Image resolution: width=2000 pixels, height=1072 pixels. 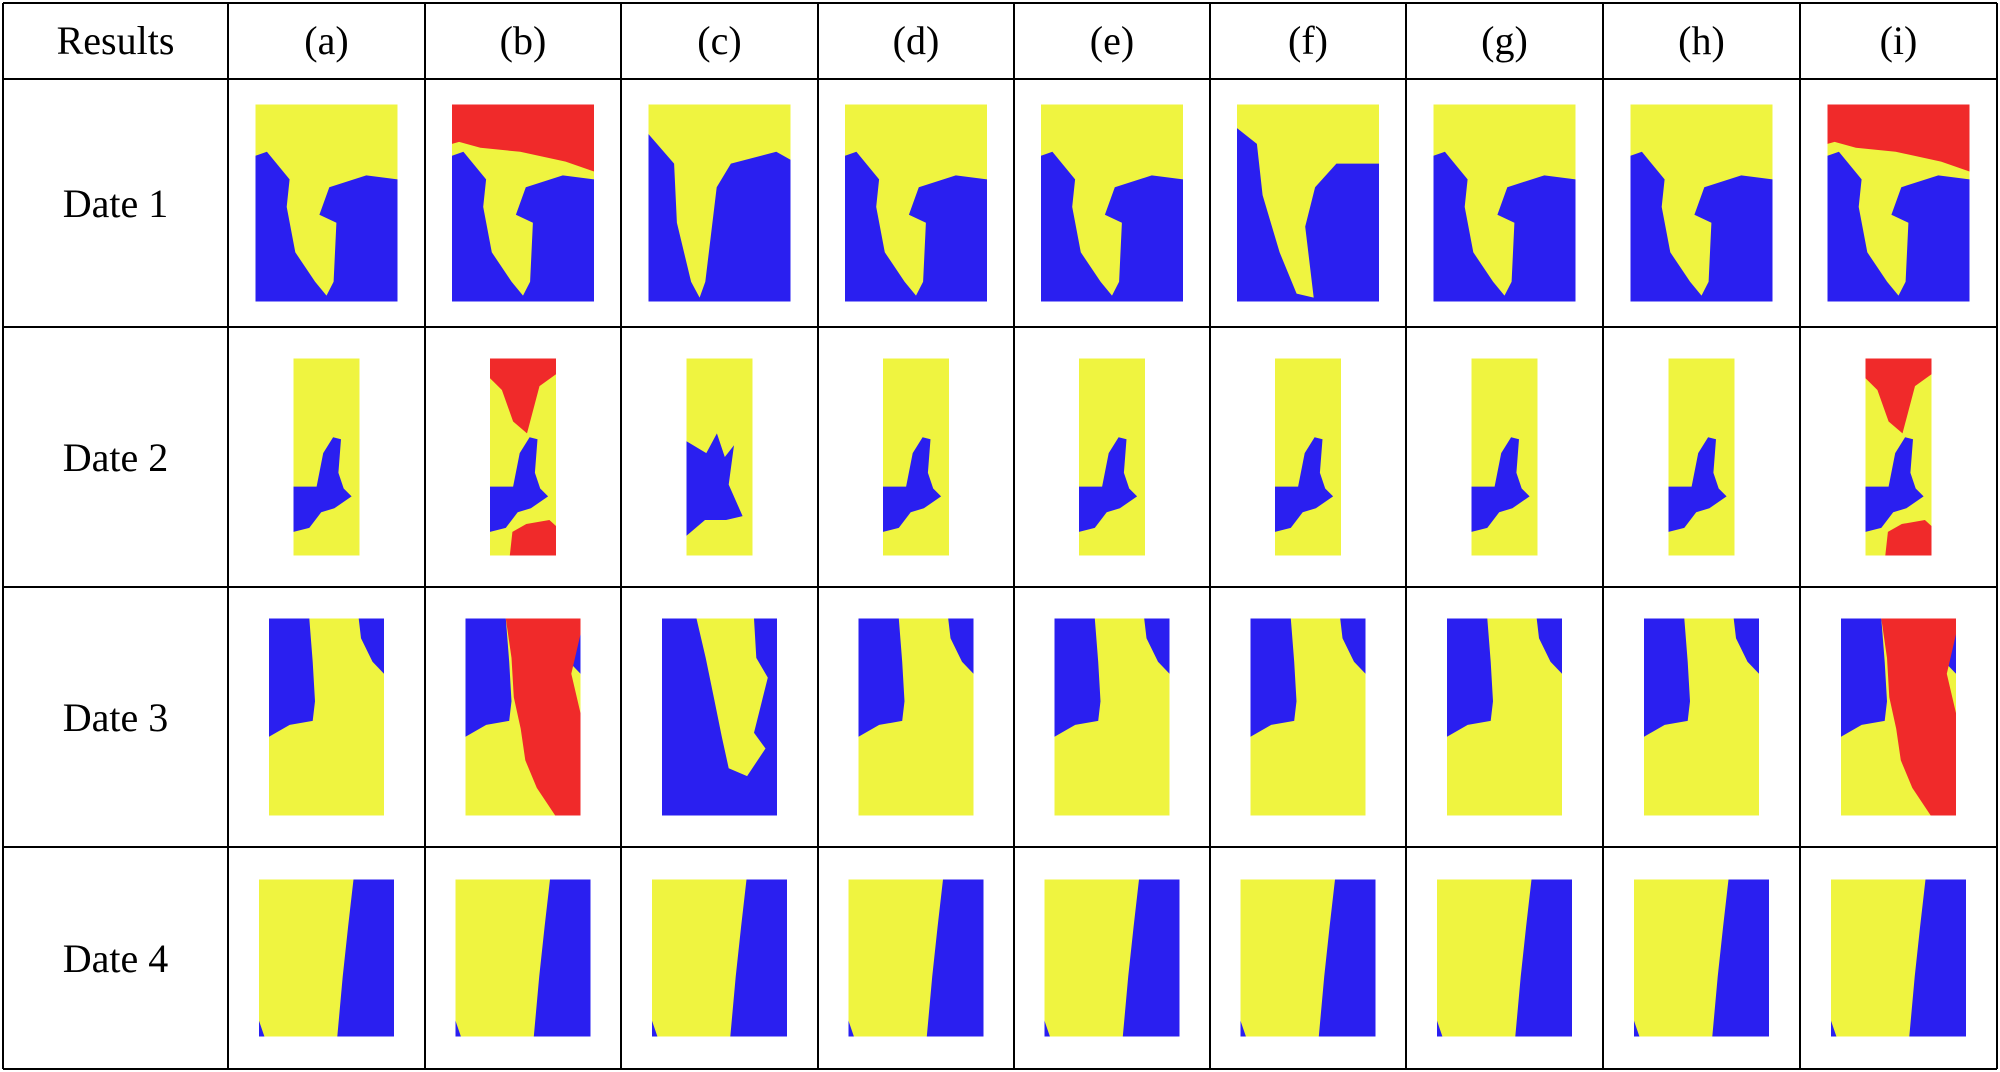 What do you see at coordinates (326, 40) in the screenshot?
I see `column-header-1: (a)` at bounding box center [326, 40].